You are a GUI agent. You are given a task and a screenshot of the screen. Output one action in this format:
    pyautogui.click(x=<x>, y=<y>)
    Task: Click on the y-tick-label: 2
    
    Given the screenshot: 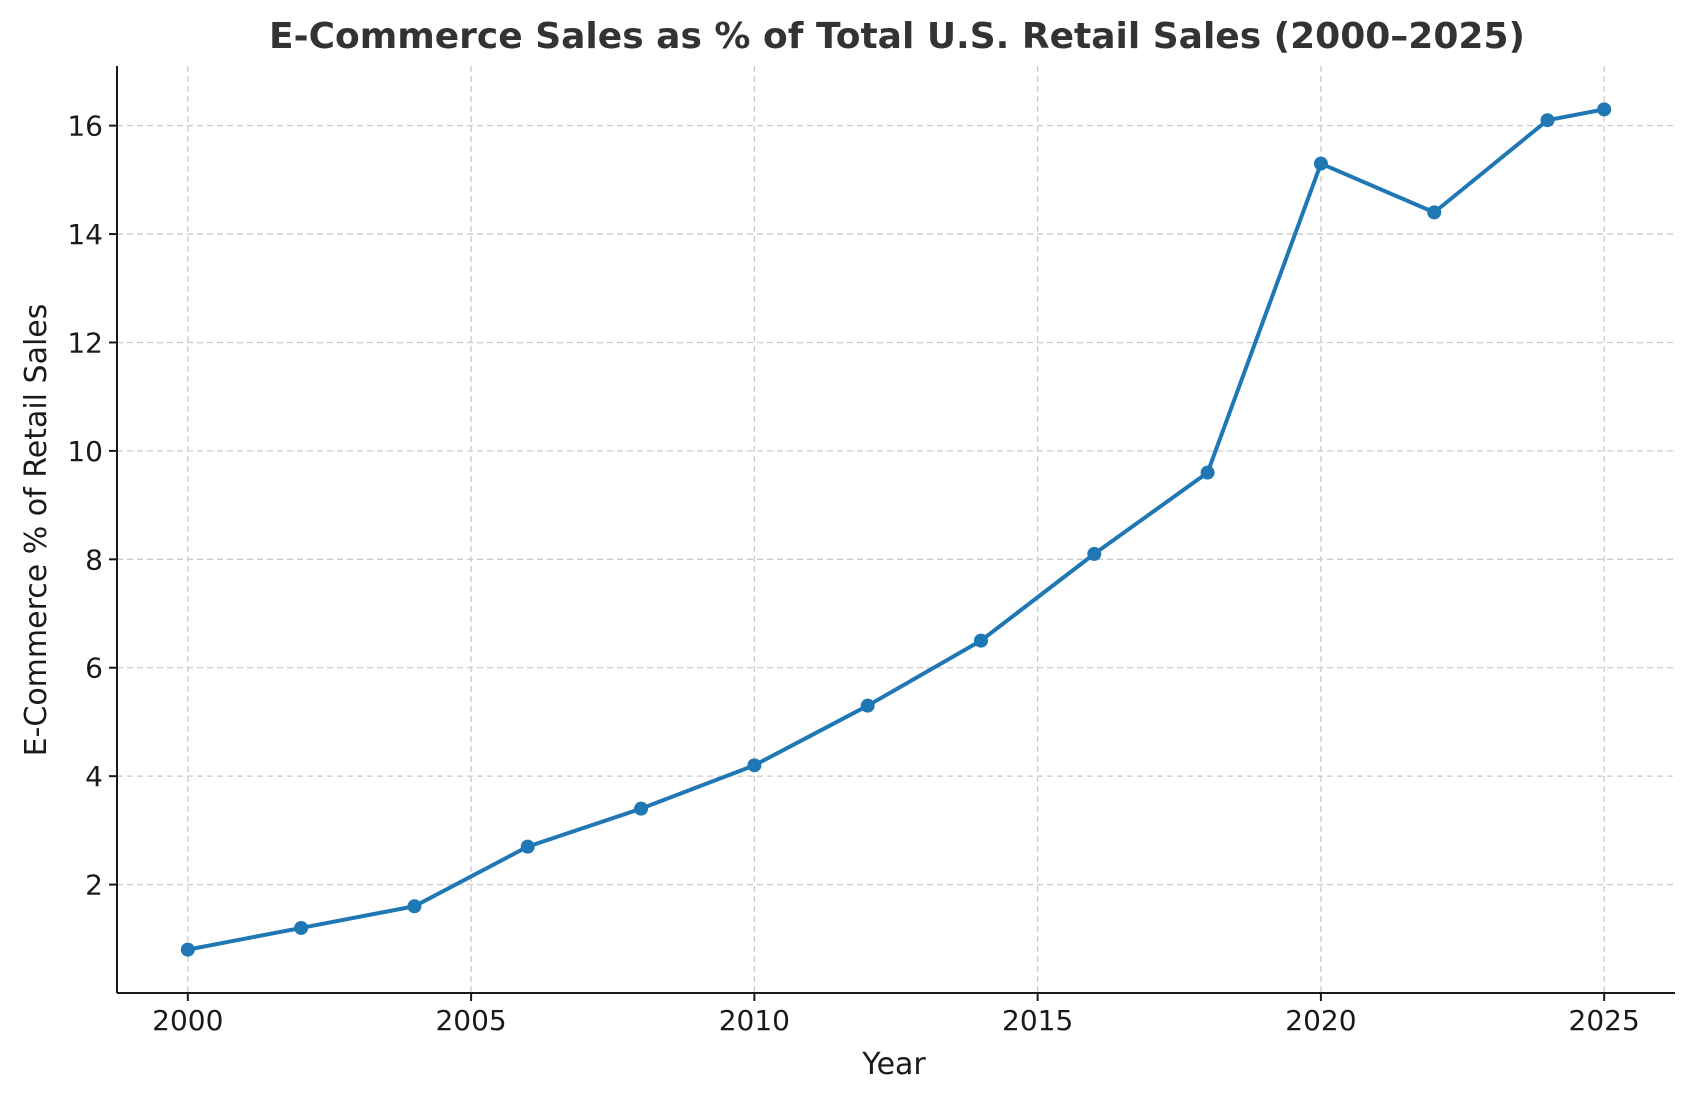 What is the action you would take?
    pyautogui.click(x=94, y=885)
    